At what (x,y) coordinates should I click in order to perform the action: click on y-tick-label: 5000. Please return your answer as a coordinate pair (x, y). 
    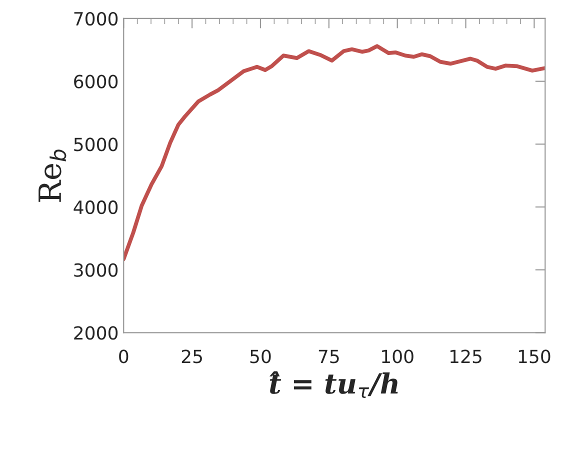
    Looking at the image, I should click on (96, 145).